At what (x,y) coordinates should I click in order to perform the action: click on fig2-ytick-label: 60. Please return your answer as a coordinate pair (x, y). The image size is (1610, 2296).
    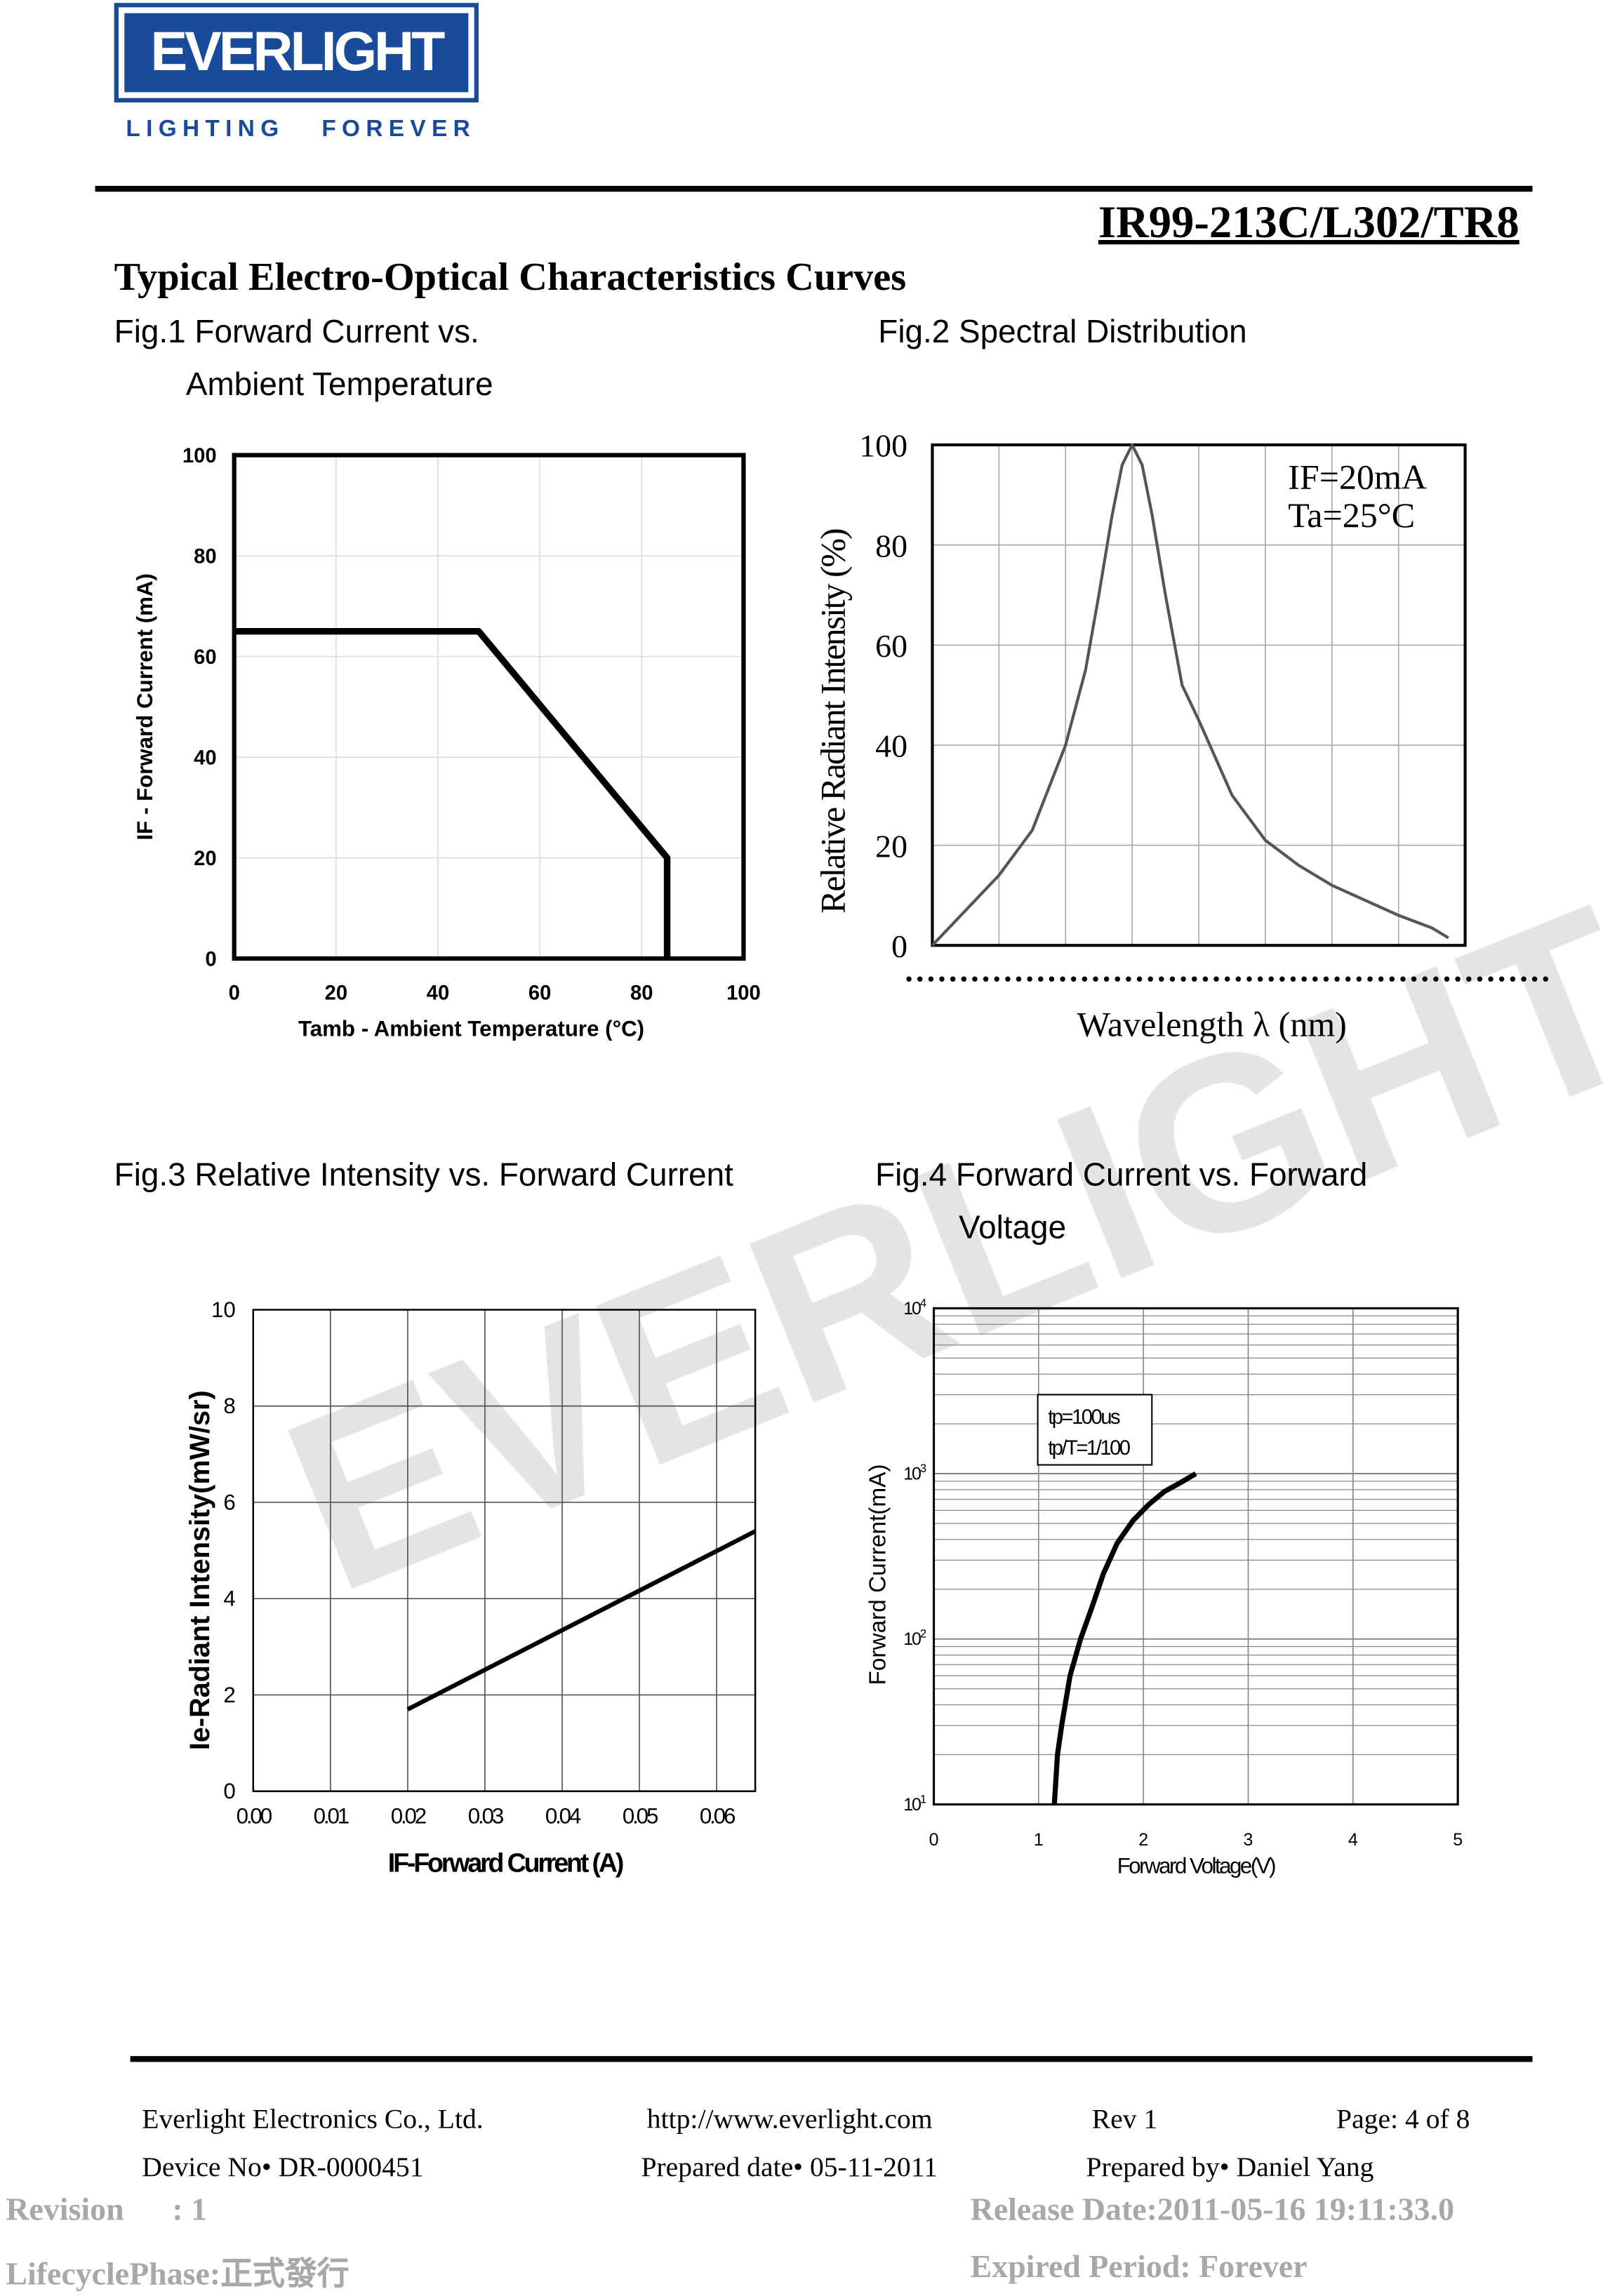
    Looking at the image, I should click on (891, 646).